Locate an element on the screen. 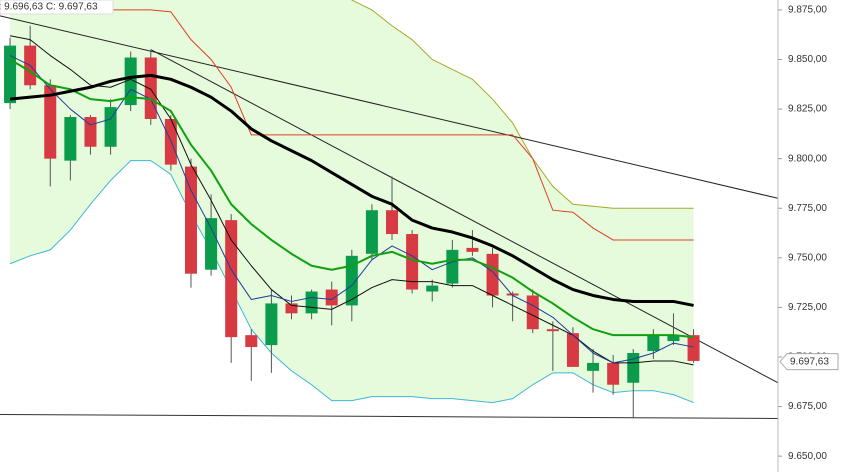  y-tick-label: 9.775,00 is located at coordinates (807, 208).